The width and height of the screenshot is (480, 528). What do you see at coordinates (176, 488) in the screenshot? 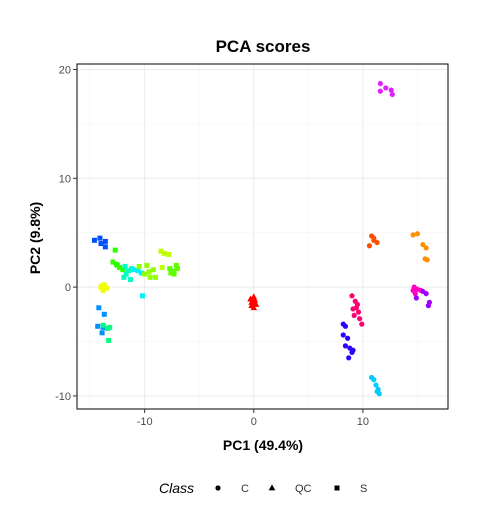
I see `legend-title: Class` at bounding box center [176, 488].